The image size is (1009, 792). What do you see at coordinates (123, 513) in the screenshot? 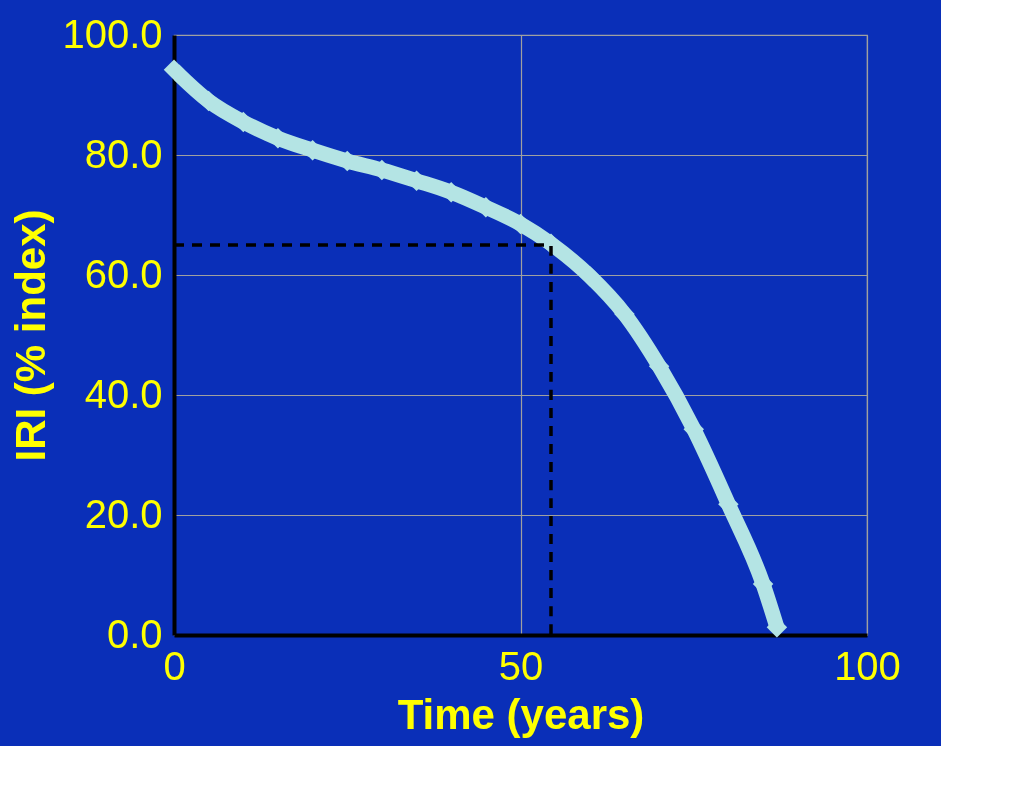
I see `y-tick-label: 20.0` at bounding box center [123, 513].